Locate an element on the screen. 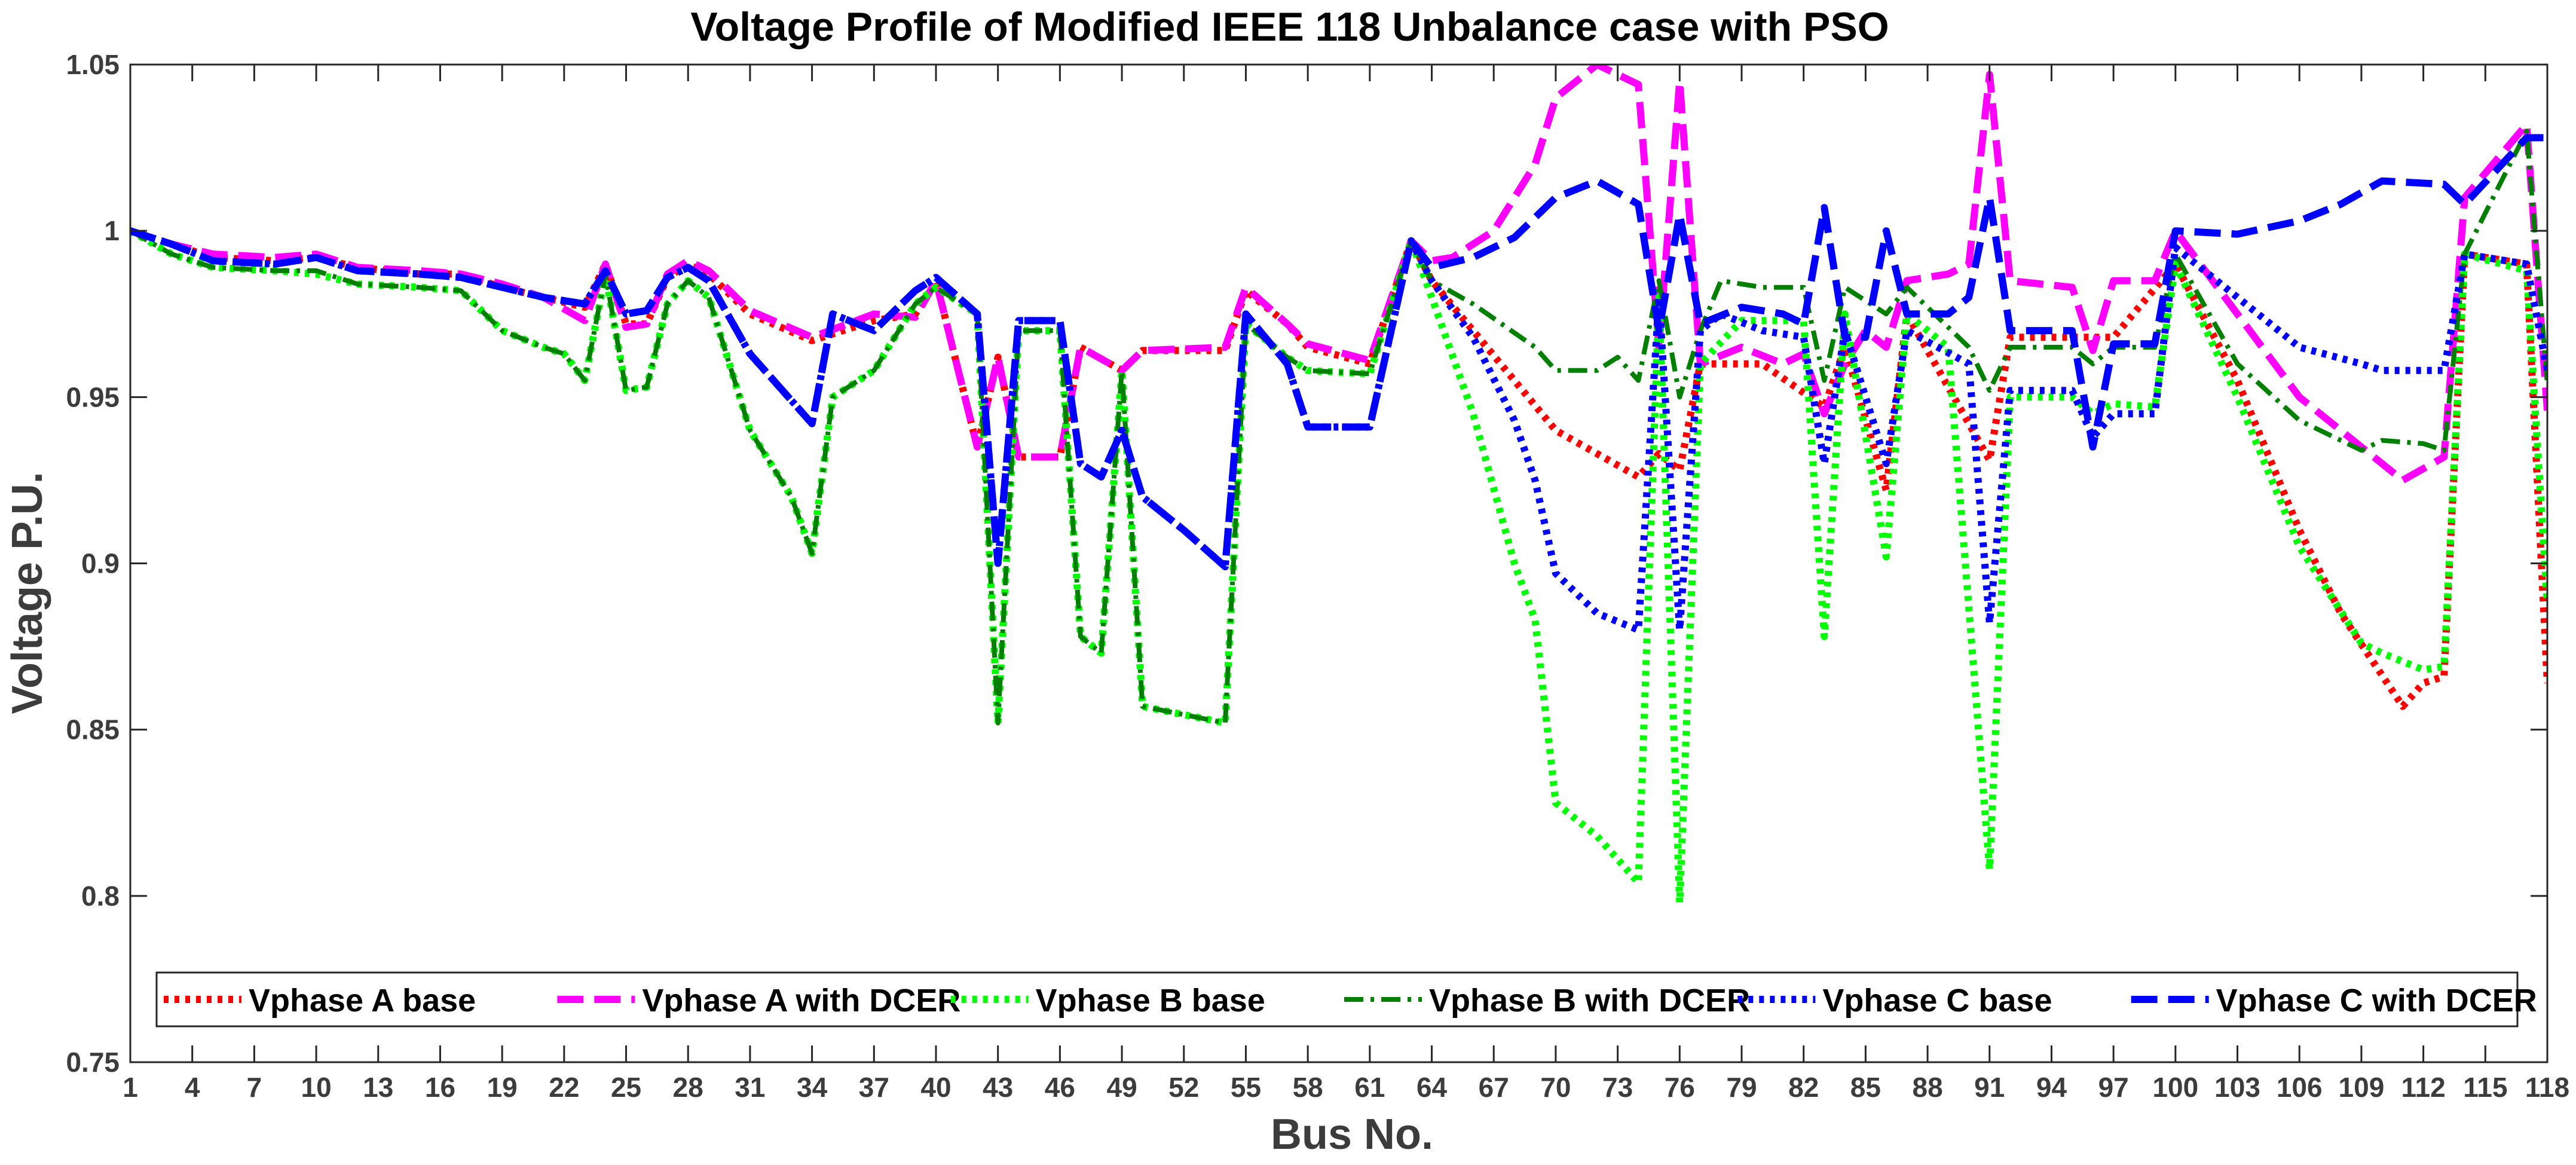 Image resolution: width=2576 pixels, height=1165 pixels. x-tick-label: 88 is located at coordinates (1927, 1087).